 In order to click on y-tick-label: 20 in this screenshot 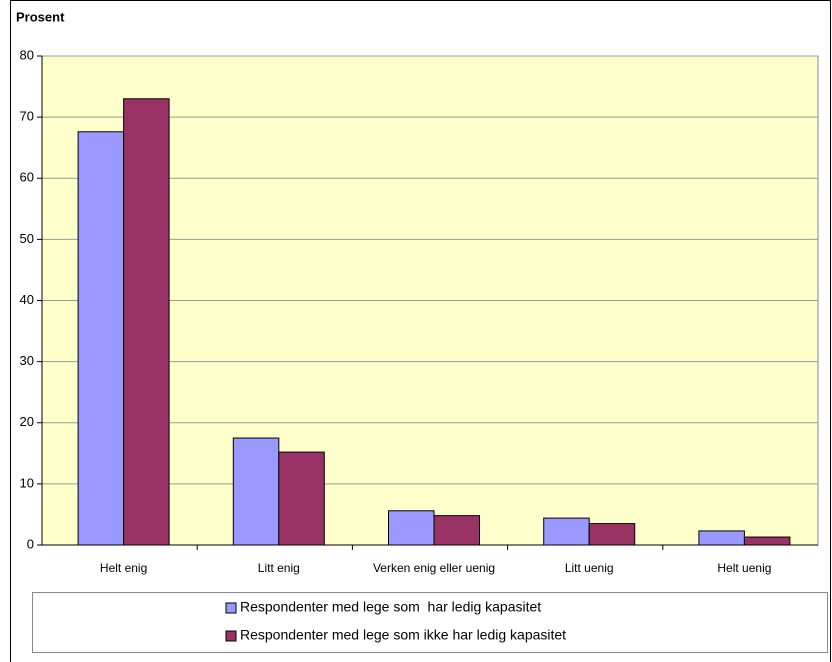, I will do `click(27, 421)`.